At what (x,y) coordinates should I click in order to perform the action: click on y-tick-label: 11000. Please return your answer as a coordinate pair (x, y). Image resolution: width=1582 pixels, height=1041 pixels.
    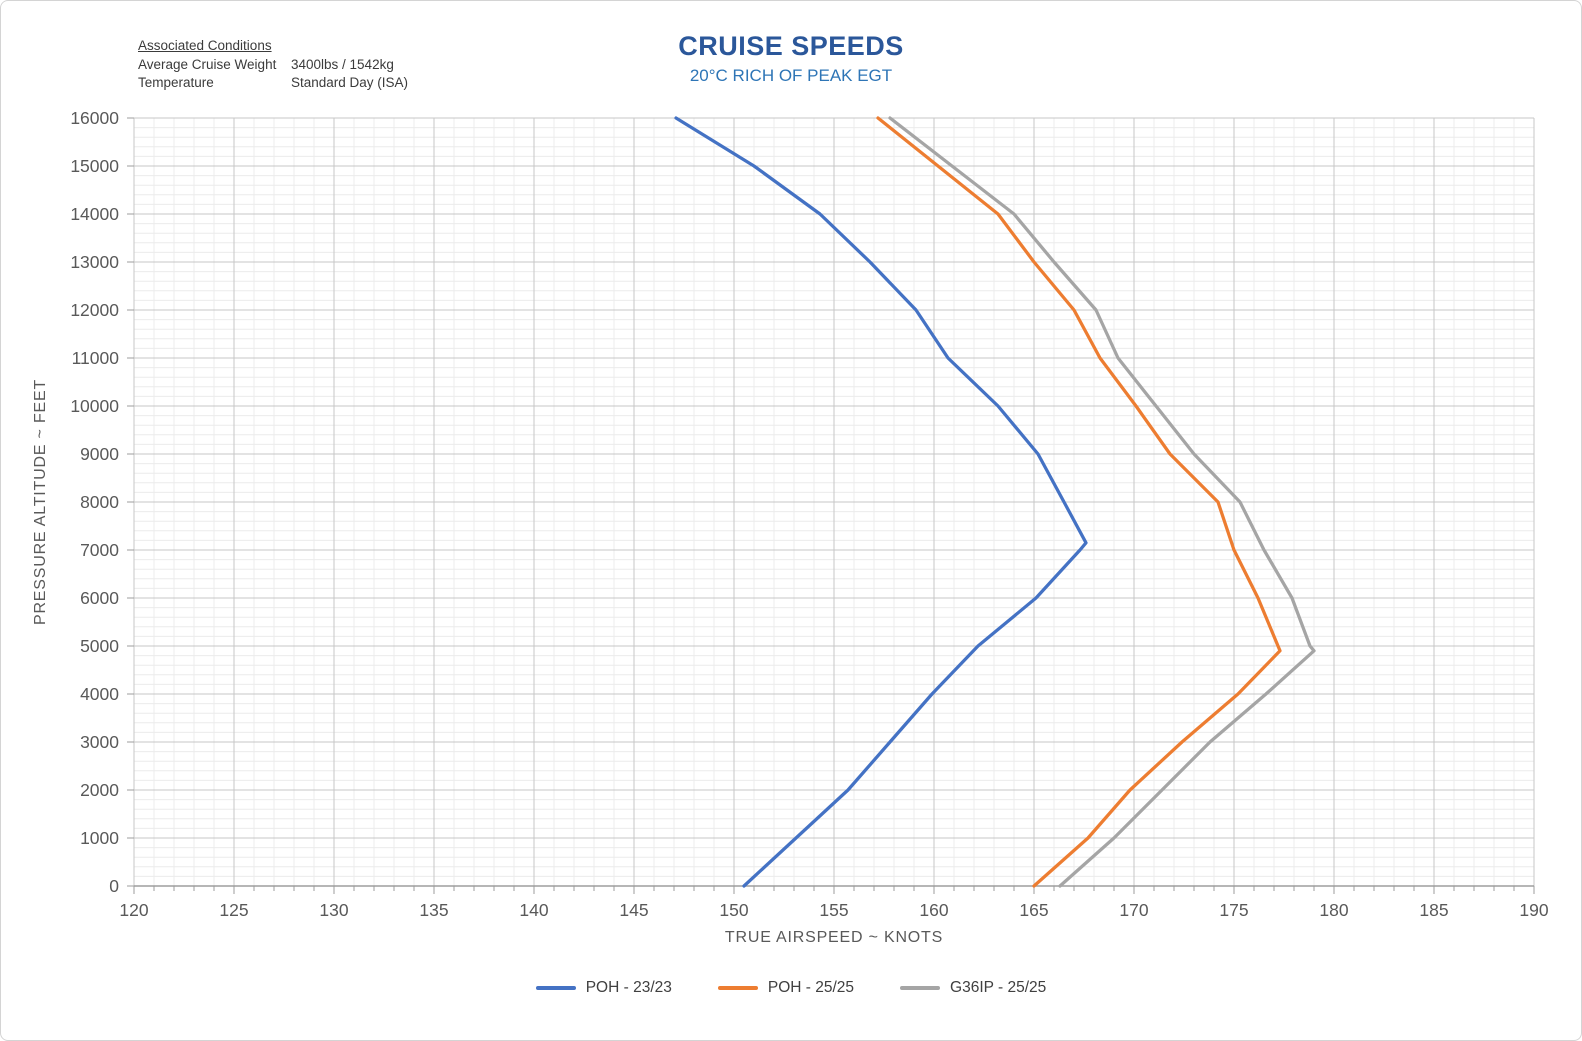
    Looking at the image, I should click on (96, 358).